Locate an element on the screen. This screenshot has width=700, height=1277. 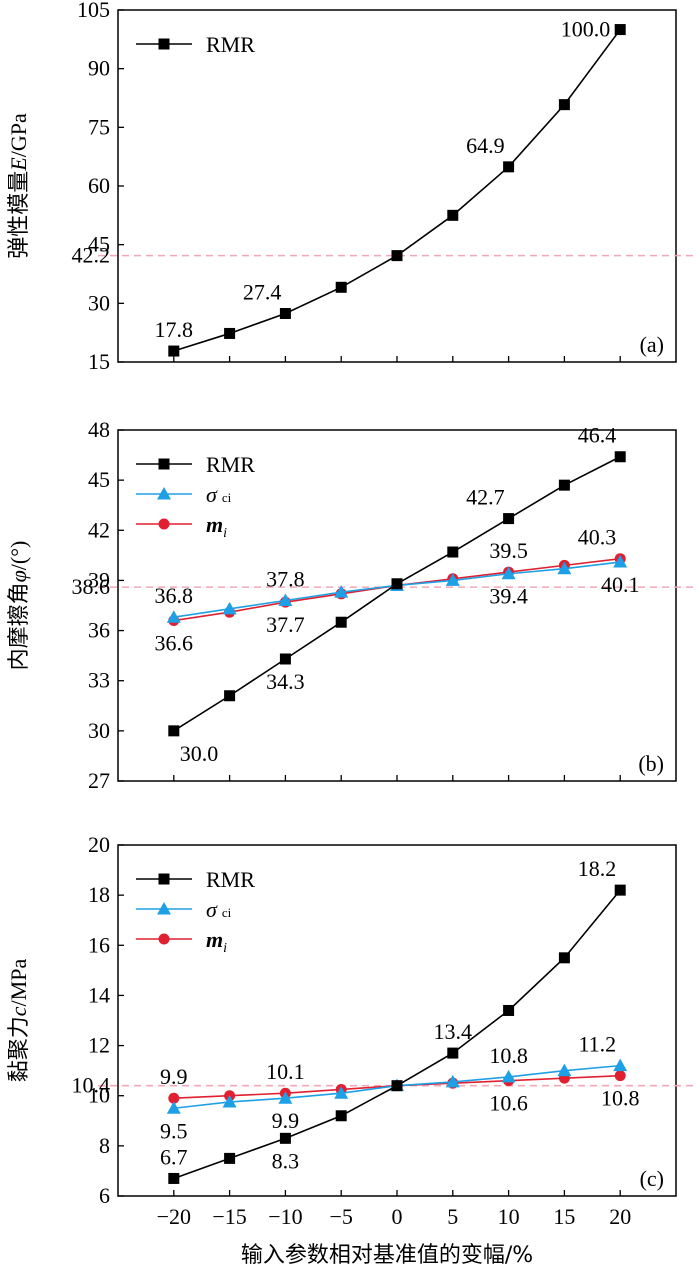
y-tick-label: 12 is located at coordinates (99, 1045).